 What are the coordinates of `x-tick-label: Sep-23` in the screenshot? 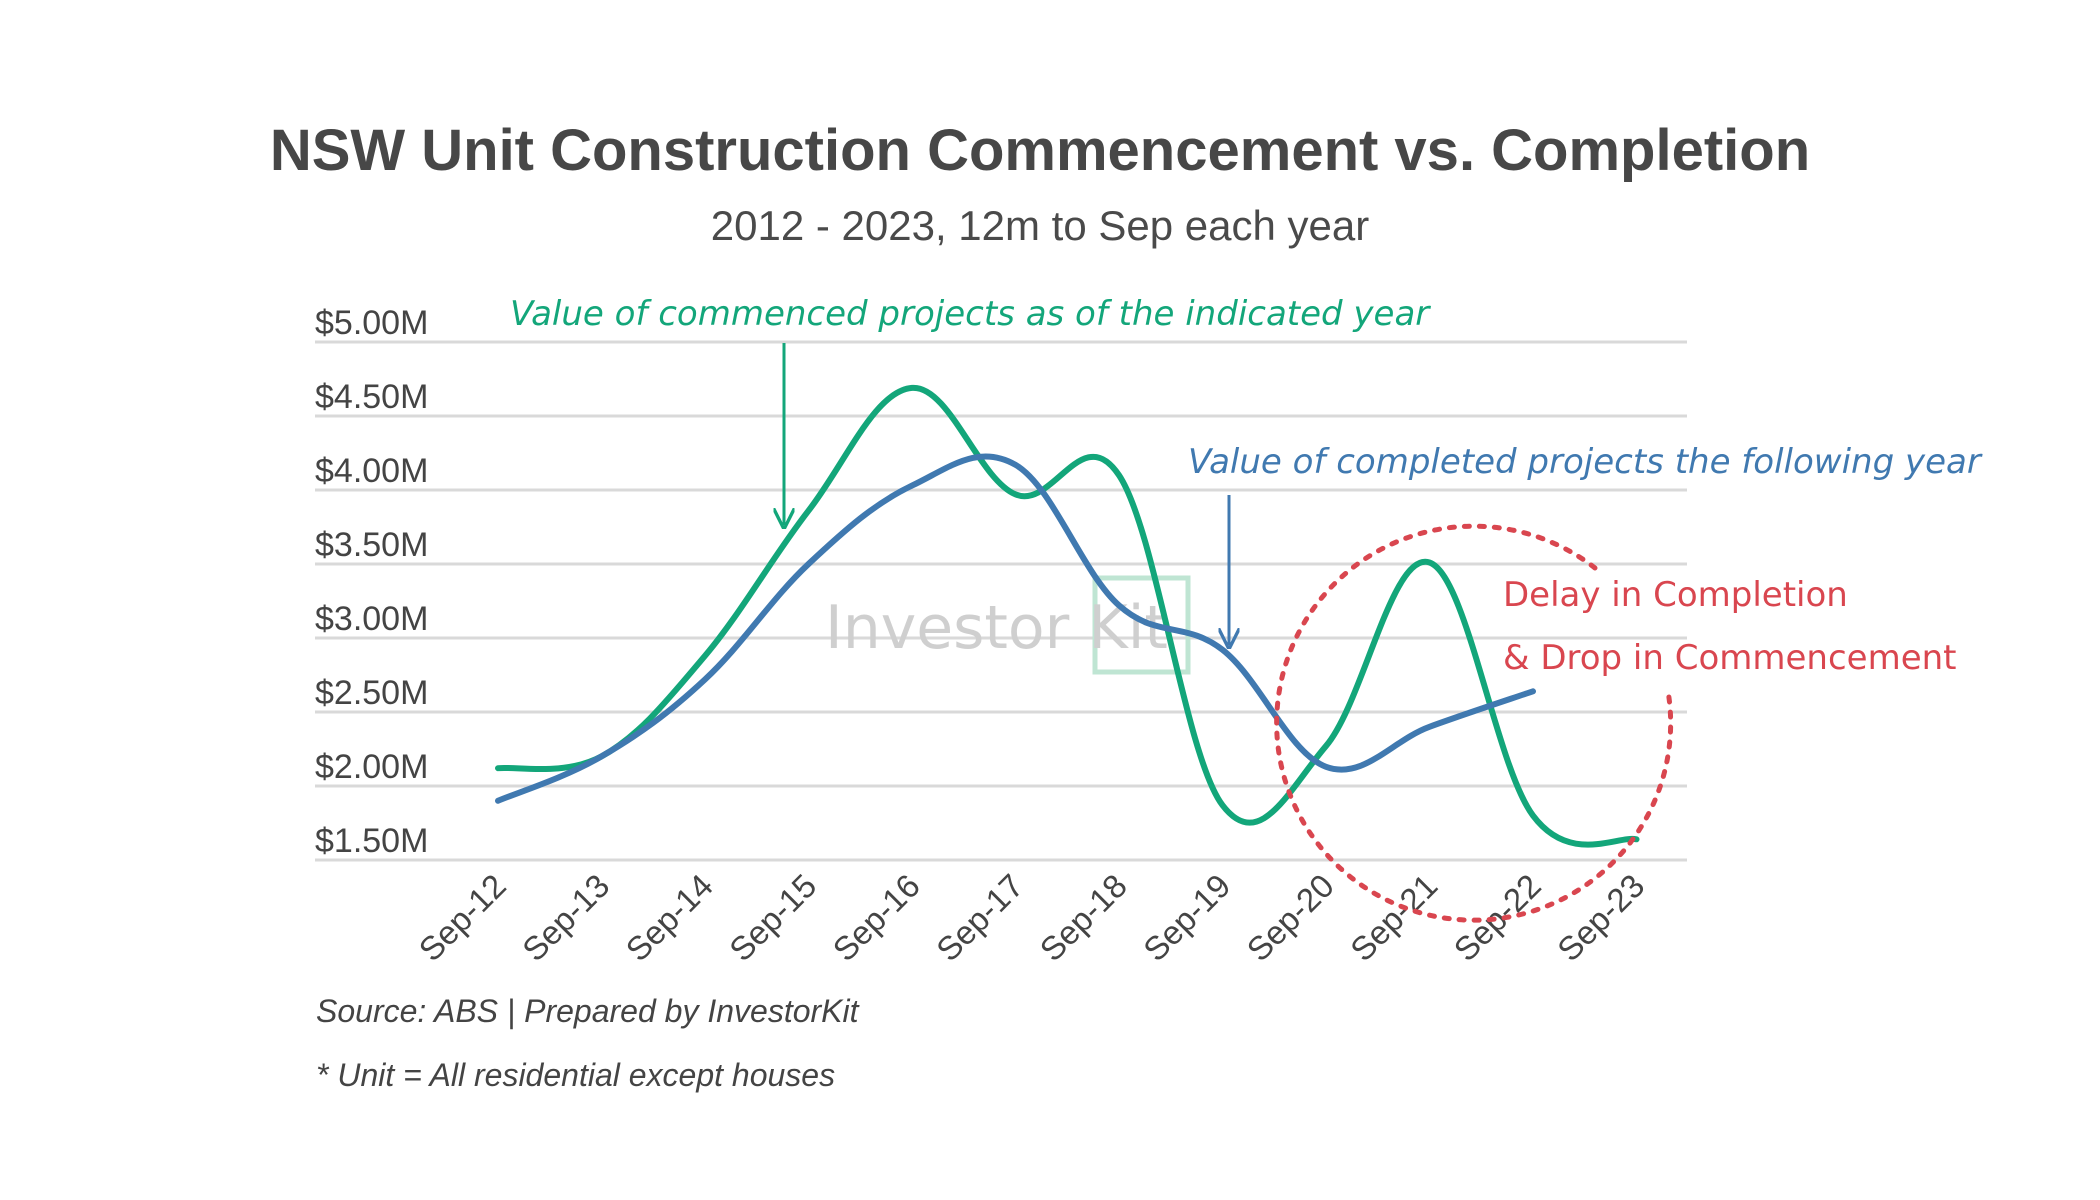 It's located at (1600, 917).